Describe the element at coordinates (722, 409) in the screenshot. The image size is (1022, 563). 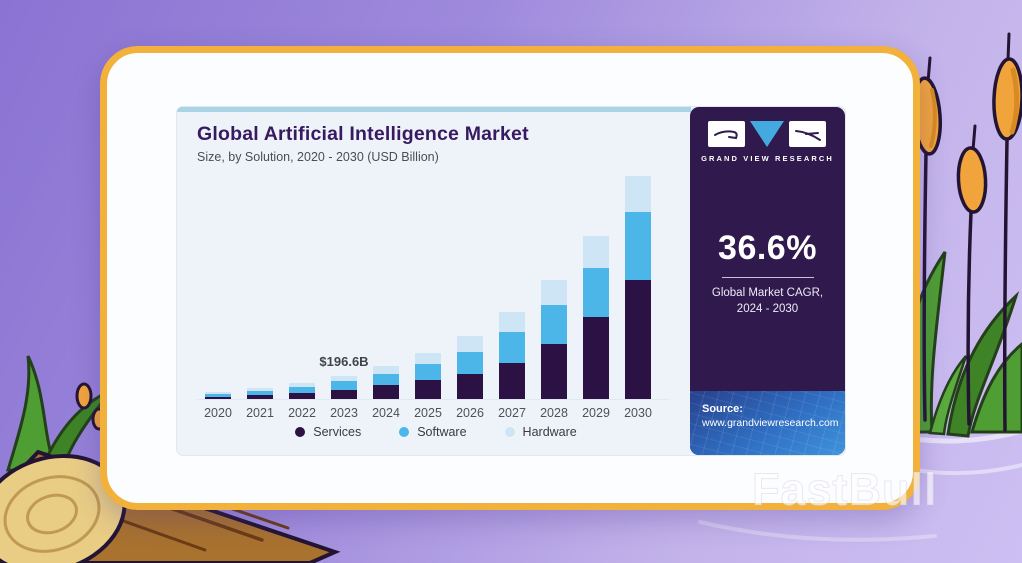
I see `source-label: Source:` at that location.